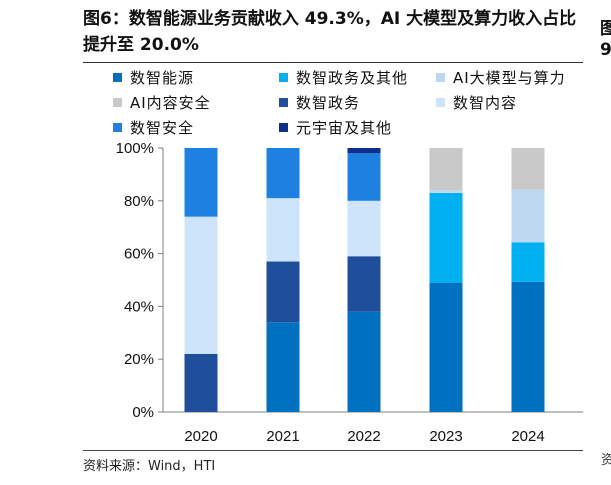  I want to click on next-figure-fragment-2: 9, so click(605, 50).